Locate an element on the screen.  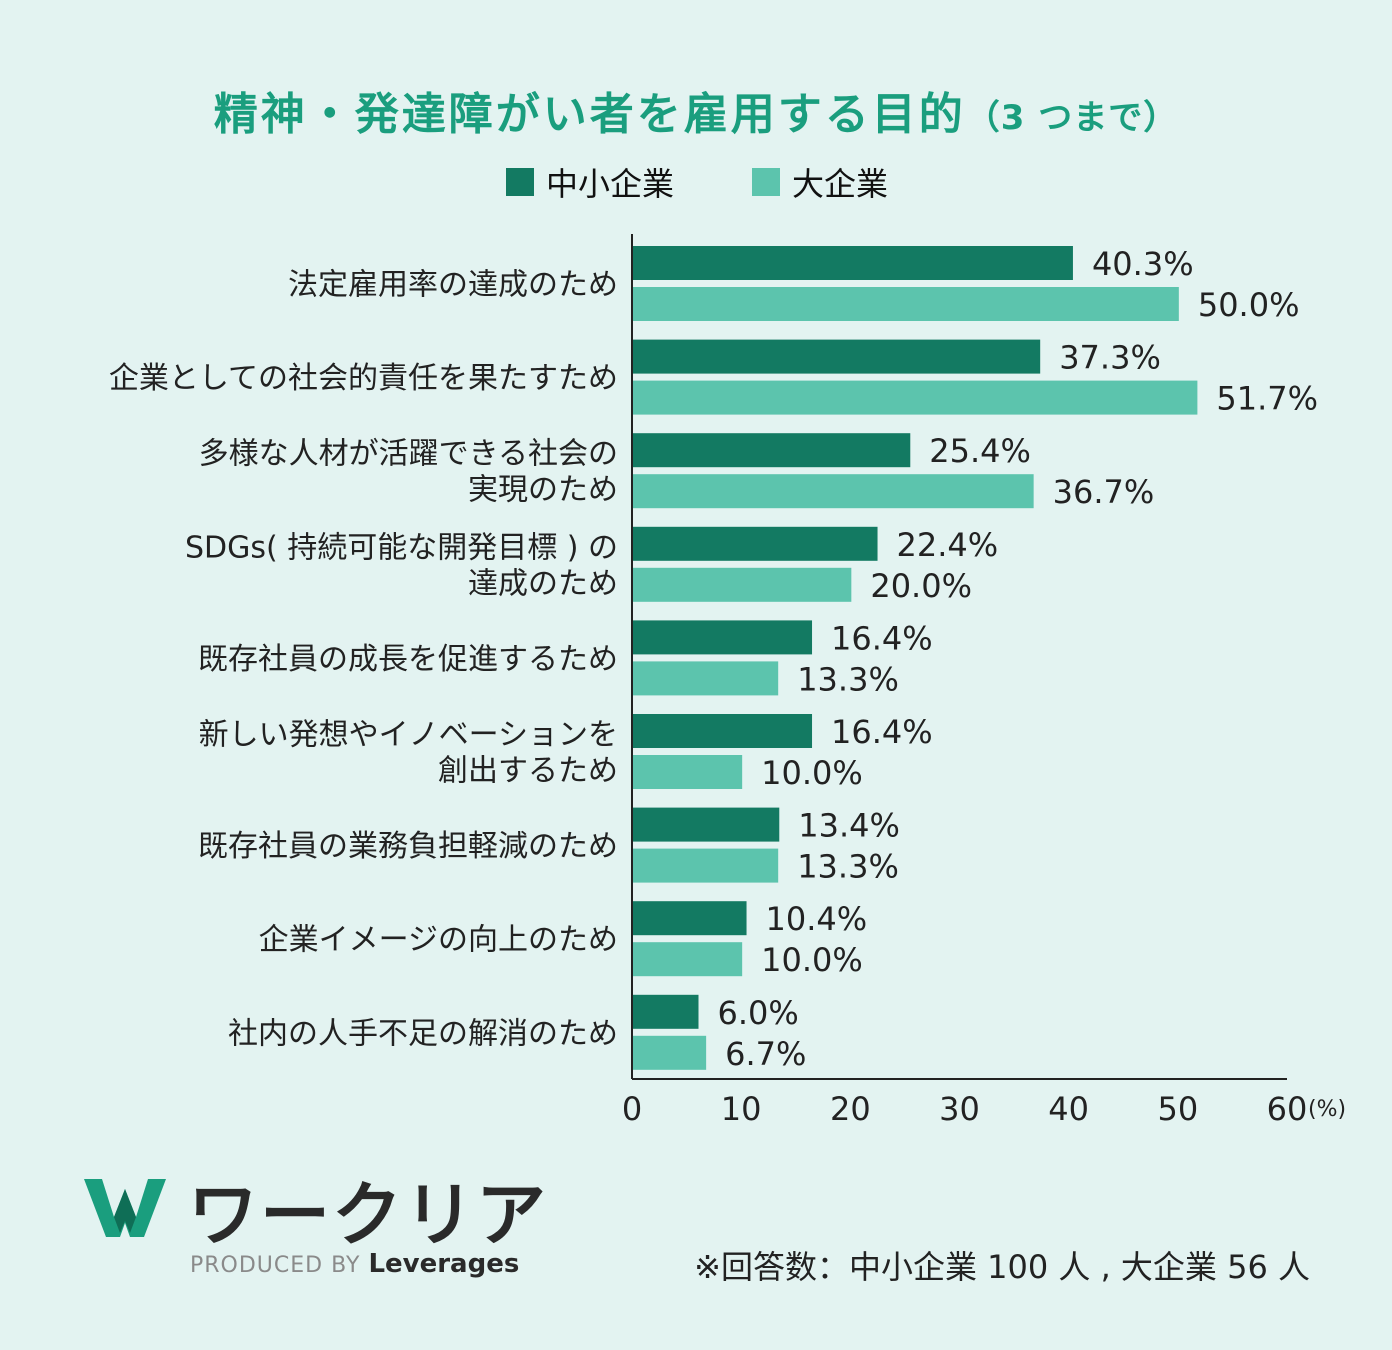
value-label-small-business-7: 10.4% is located at coordinates (817, 919).